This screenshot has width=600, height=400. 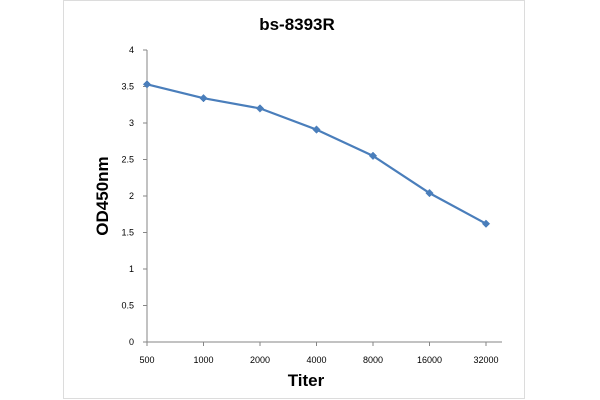 What do you see at coordinates (316, 360) in the screenshot?
I see `x-tick-label: 4000` at bounding box center [316, 360].